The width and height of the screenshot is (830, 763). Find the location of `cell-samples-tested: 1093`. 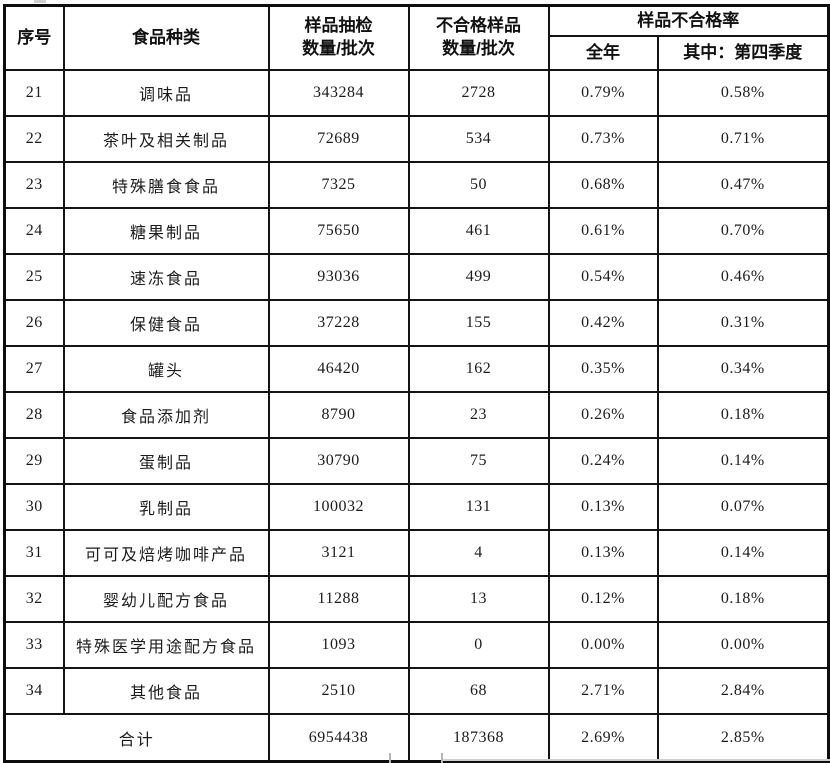

cell-samples-tested: 1093 is located at coordinates (338, 645).